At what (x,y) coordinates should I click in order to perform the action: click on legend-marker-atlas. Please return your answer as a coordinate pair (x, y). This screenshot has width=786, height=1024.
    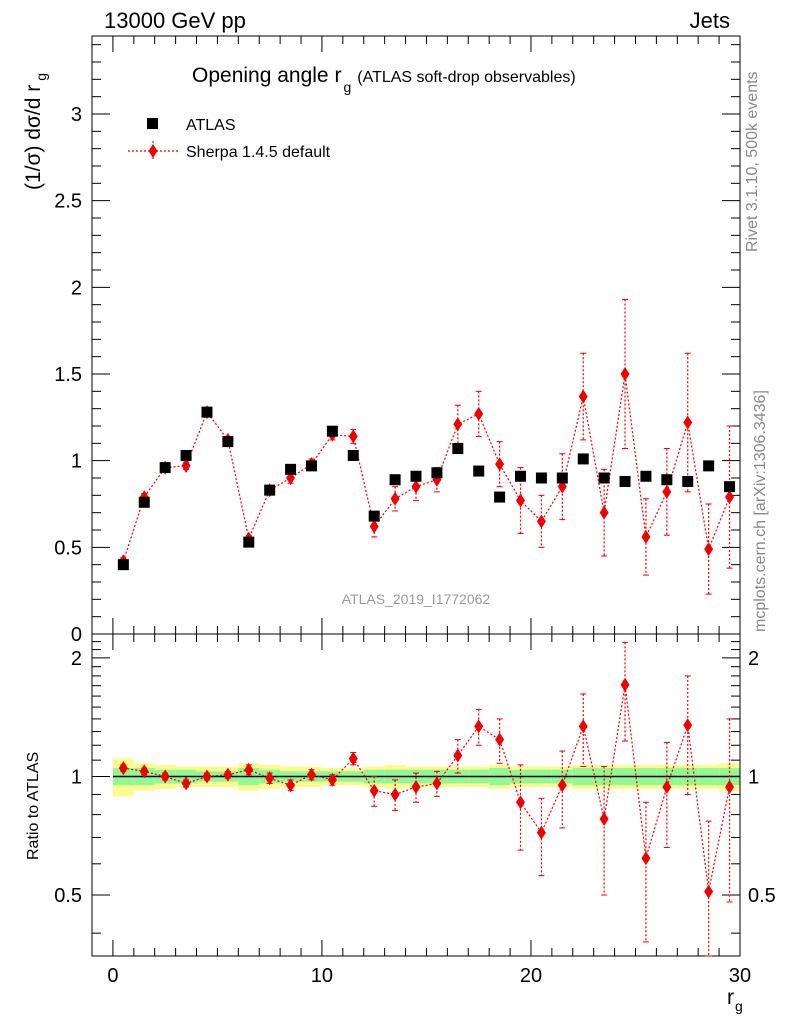
    Looking at the image, I should click on (152, 123).